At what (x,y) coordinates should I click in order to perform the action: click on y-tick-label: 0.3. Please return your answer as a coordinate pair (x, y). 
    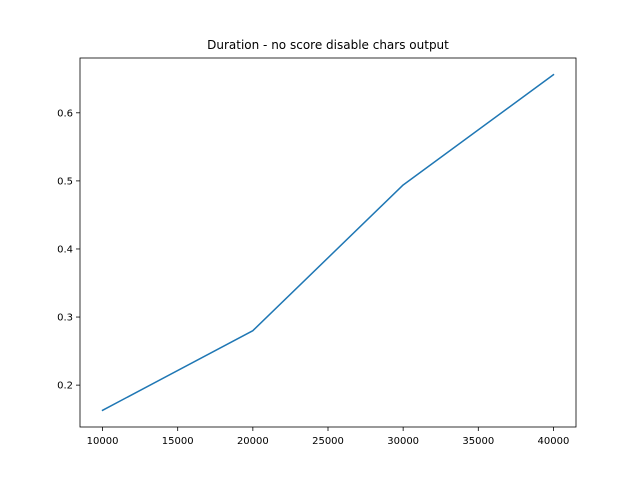
    Looking at the image, I should click on (65, 318).